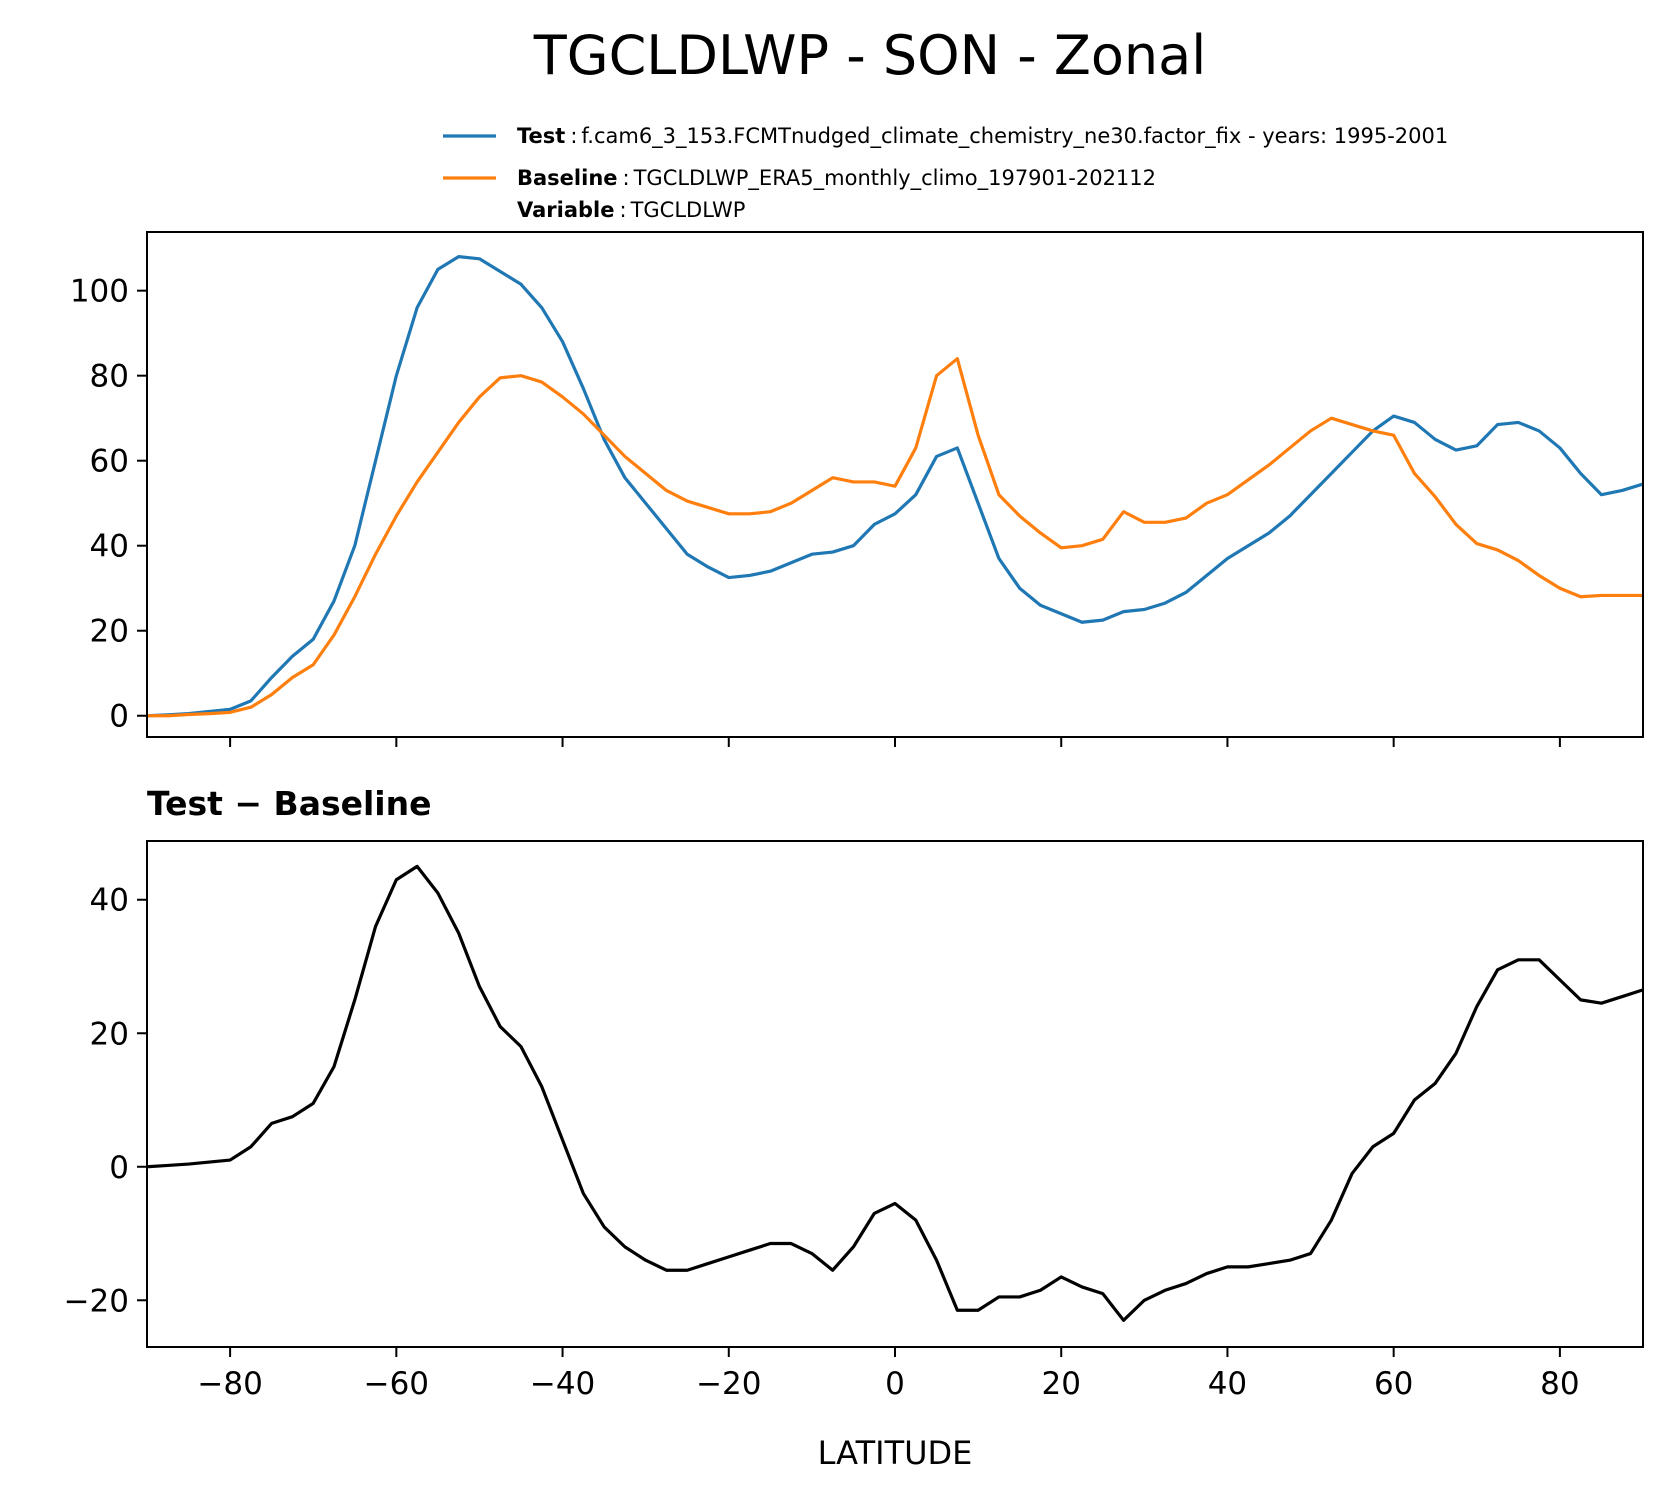 The height and width of the screenshot is (1496, 1665). Describe the element at coordinates (869, 55) in the screenshot. I see `figure-title: TGCLDLWP - SON - Zonal` at that location.